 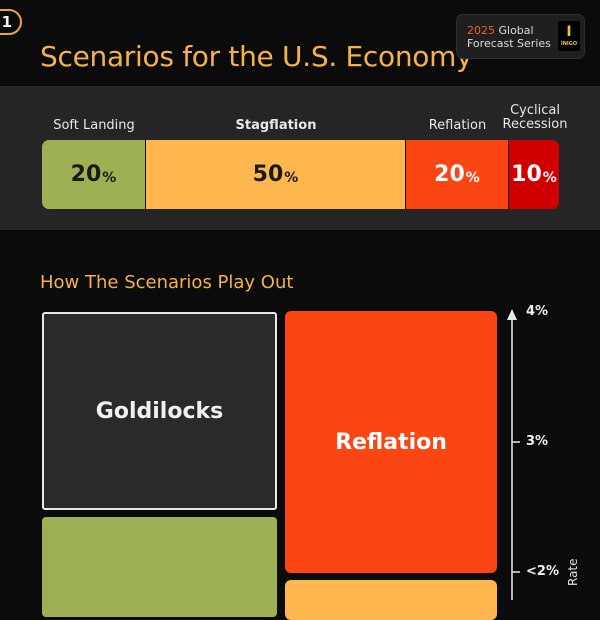 I want to click on section-number-badge: 1, so click(x=11, y=22).